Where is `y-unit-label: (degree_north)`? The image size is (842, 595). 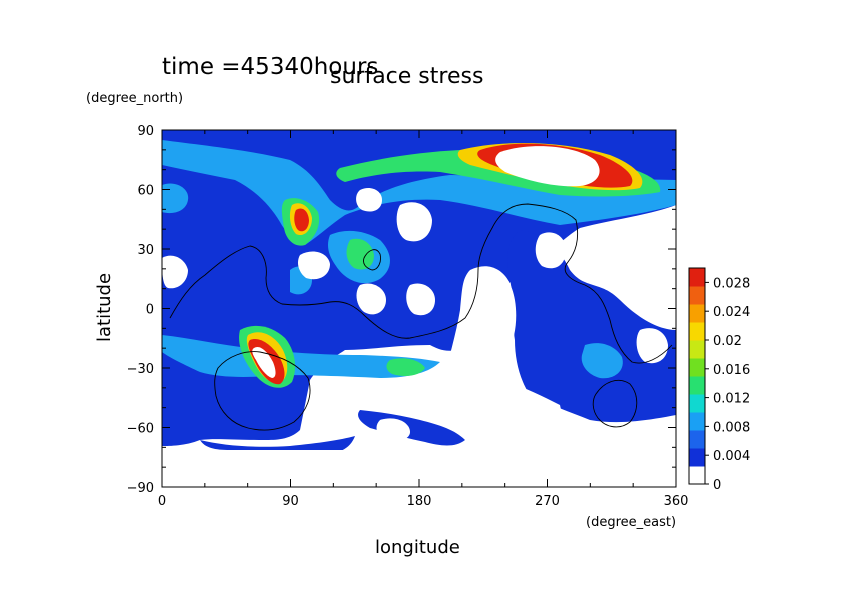 y-unit-label: (degree_north) is located at coordinates (134, 98).